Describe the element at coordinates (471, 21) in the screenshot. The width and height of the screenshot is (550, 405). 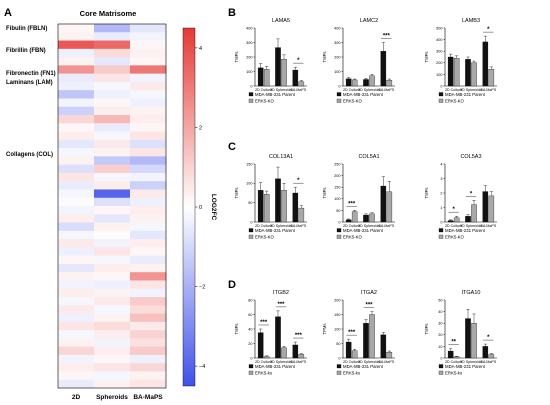
I see `chart-title: LAMB3` at that location.